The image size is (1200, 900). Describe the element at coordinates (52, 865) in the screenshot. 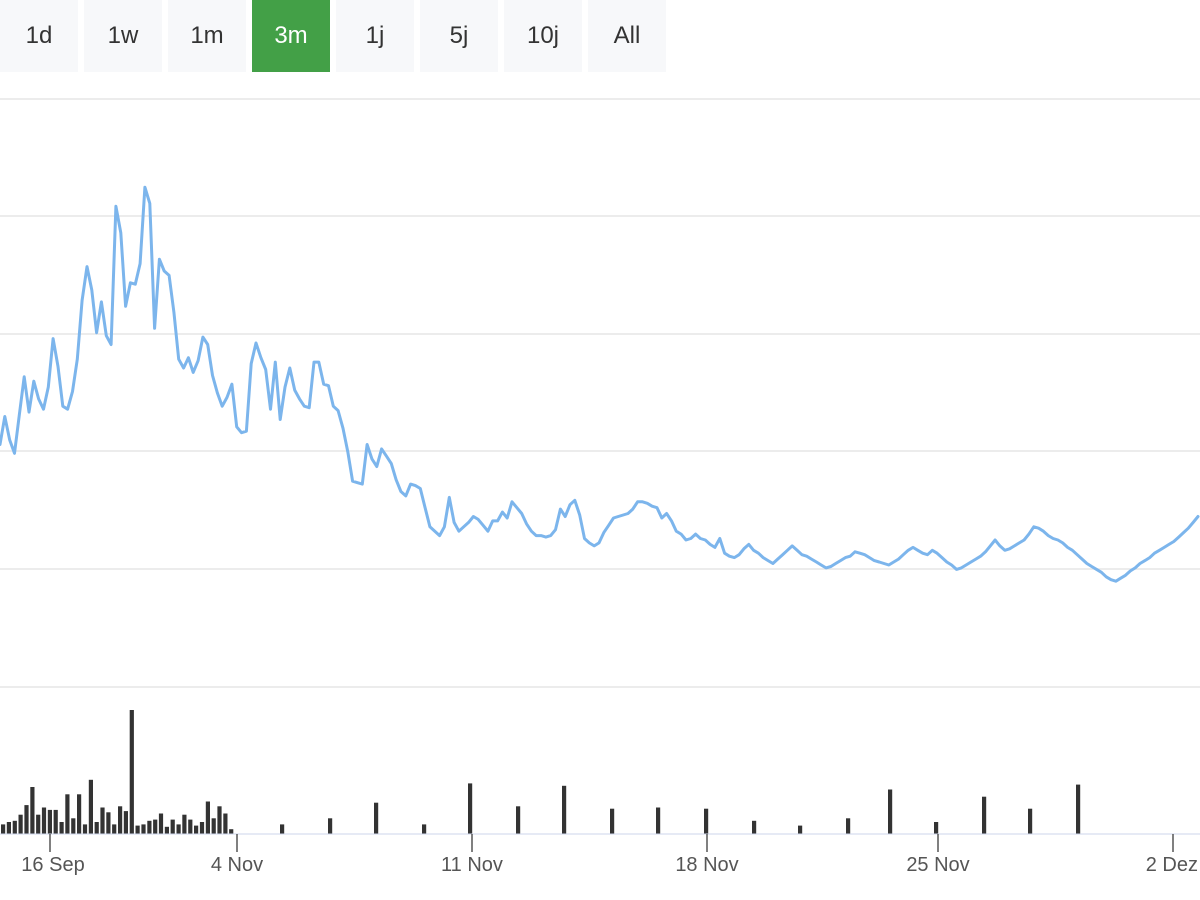

I see `x-tick-label-16-sep: 16 Sep` at that location.